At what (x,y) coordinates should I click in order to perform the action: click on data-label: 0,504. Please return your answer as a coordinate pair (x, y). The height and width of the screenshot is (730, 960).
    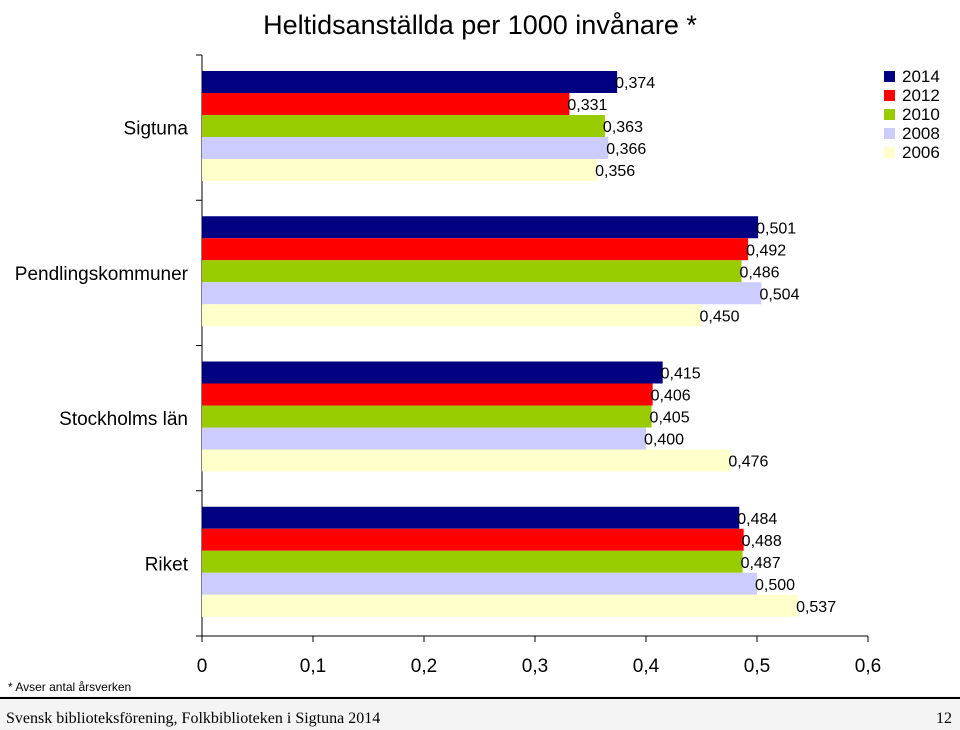
    Looking at the image, I should click on (779, 294).